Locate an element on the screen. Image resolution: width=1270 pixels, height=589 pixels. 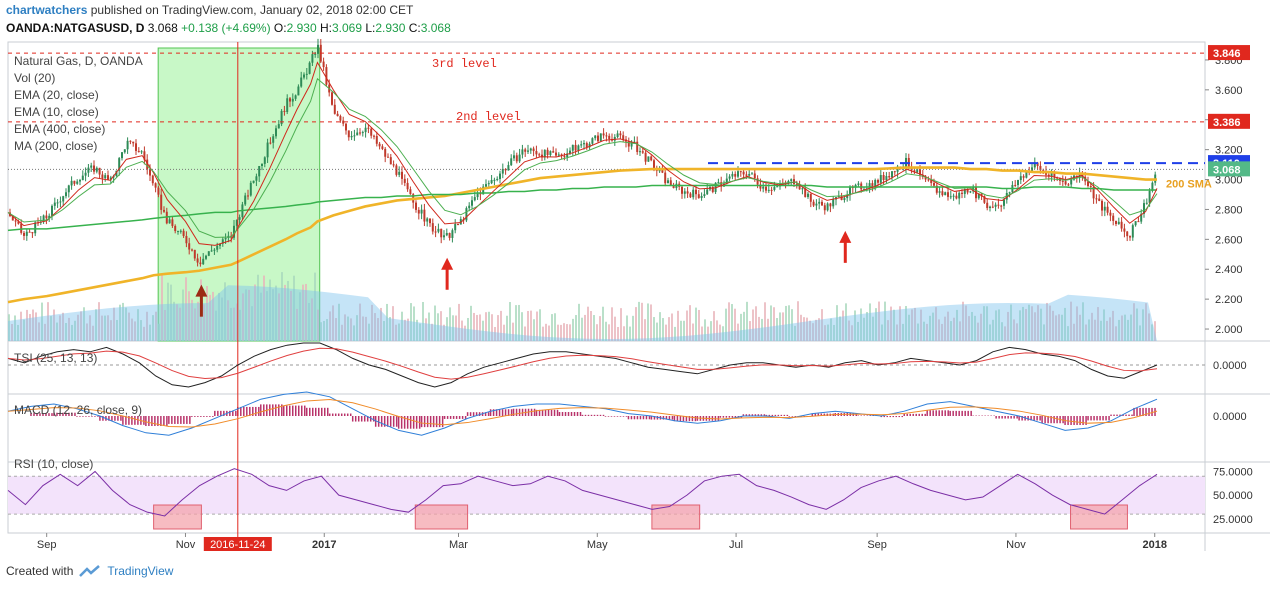
created-with-text: Created with is located at coordinates (40, 571).